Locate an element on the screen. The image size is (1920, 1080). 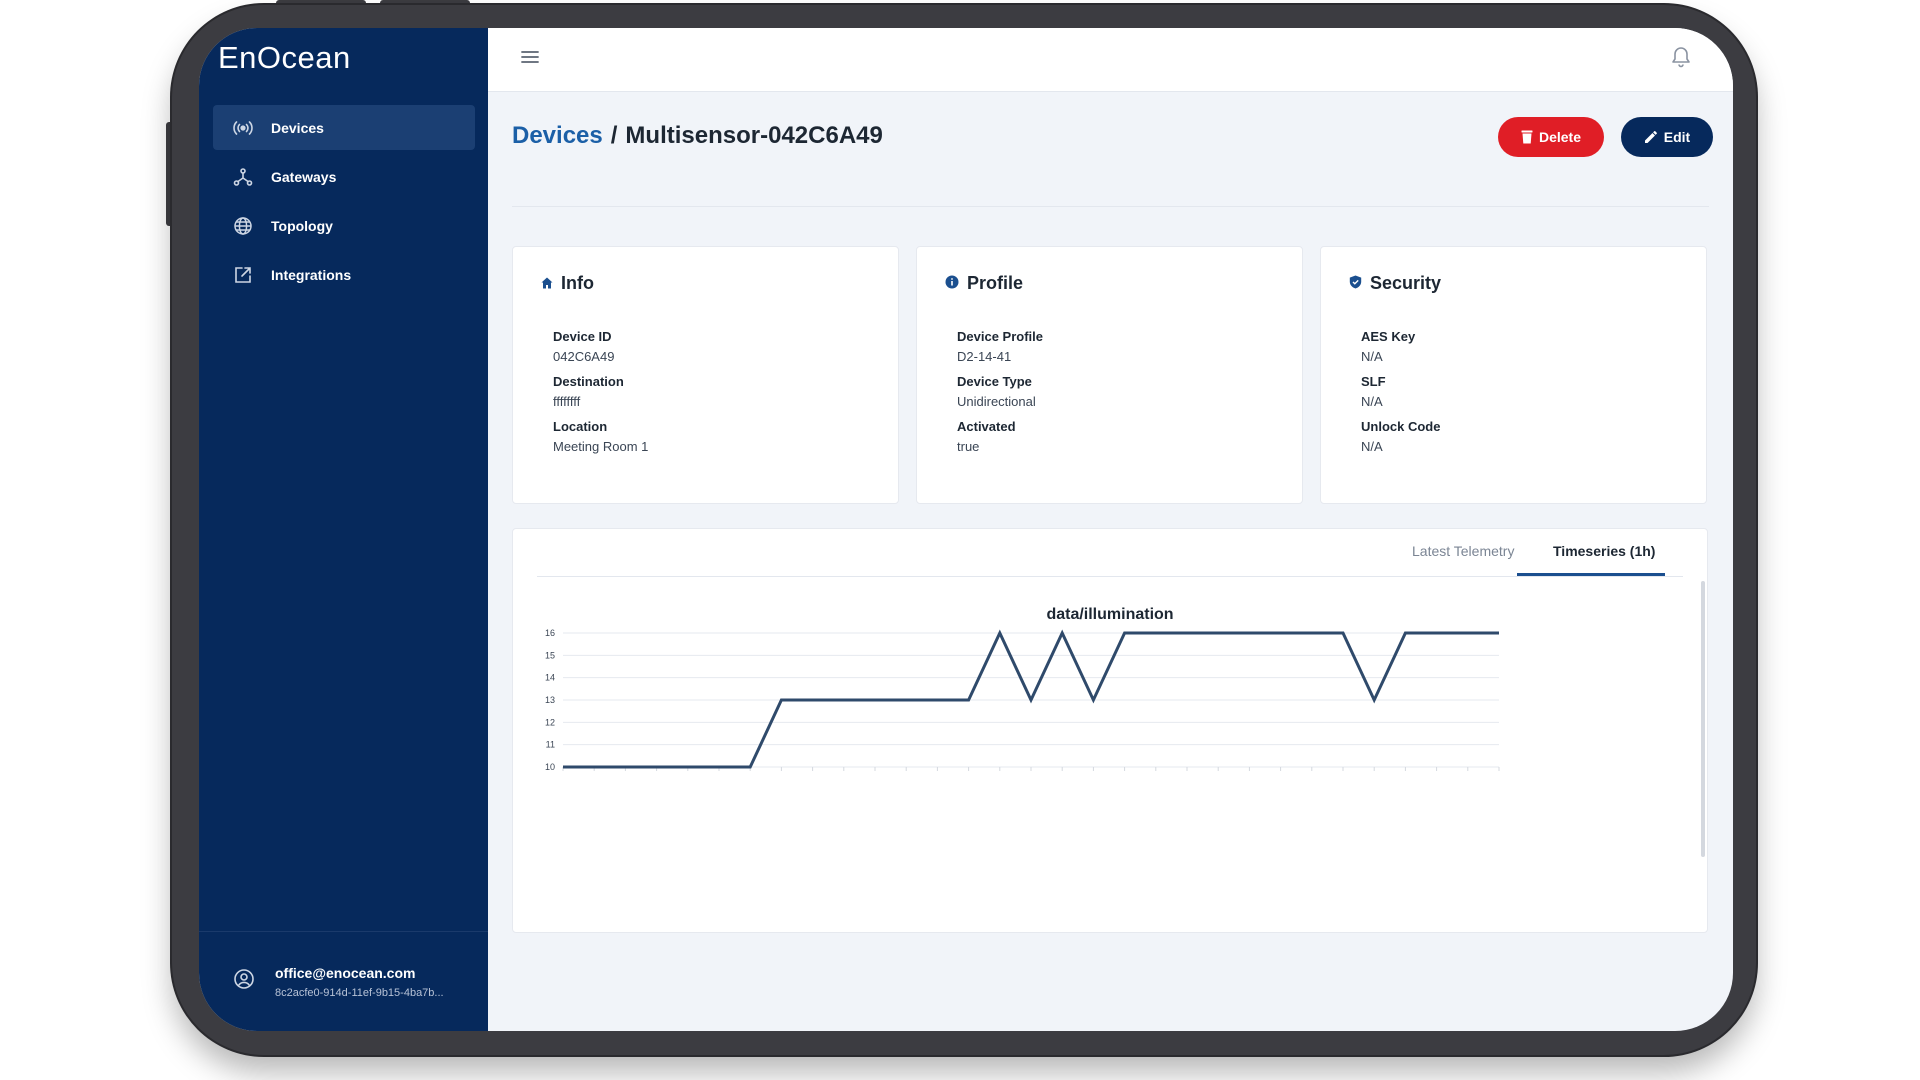
globe-icon is located at coordinates (243, 226).